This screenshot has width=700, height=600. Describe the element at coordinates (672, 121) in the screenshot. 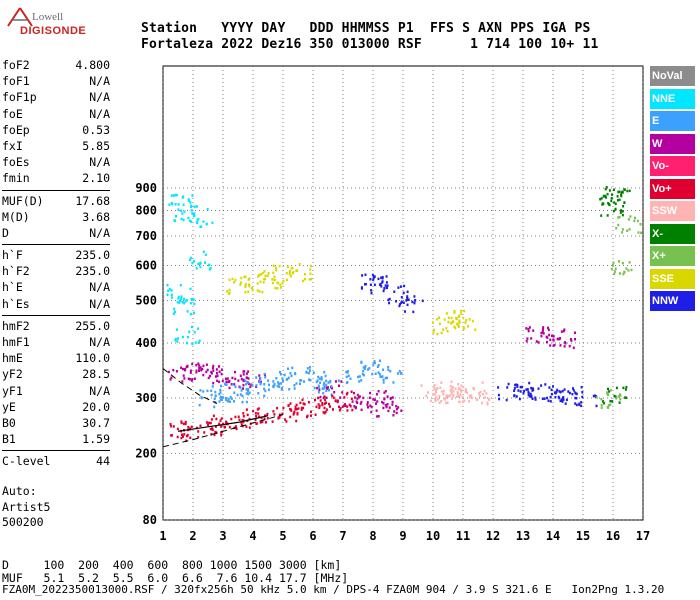

I see `legend-item: E` at that location.